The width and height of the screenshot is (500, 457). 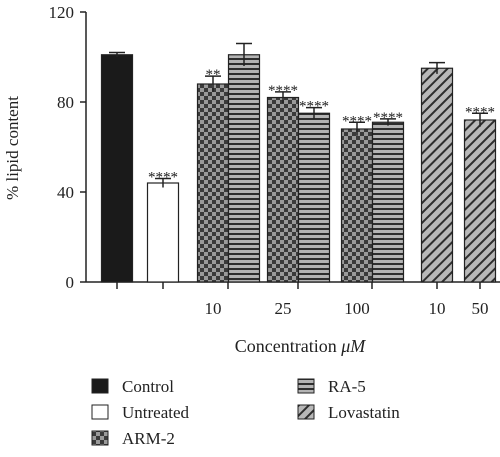 What do you see at coordinates (148, 386) in the screenshot?
I see `legend-label: Control` at bounding box center [148, 386].